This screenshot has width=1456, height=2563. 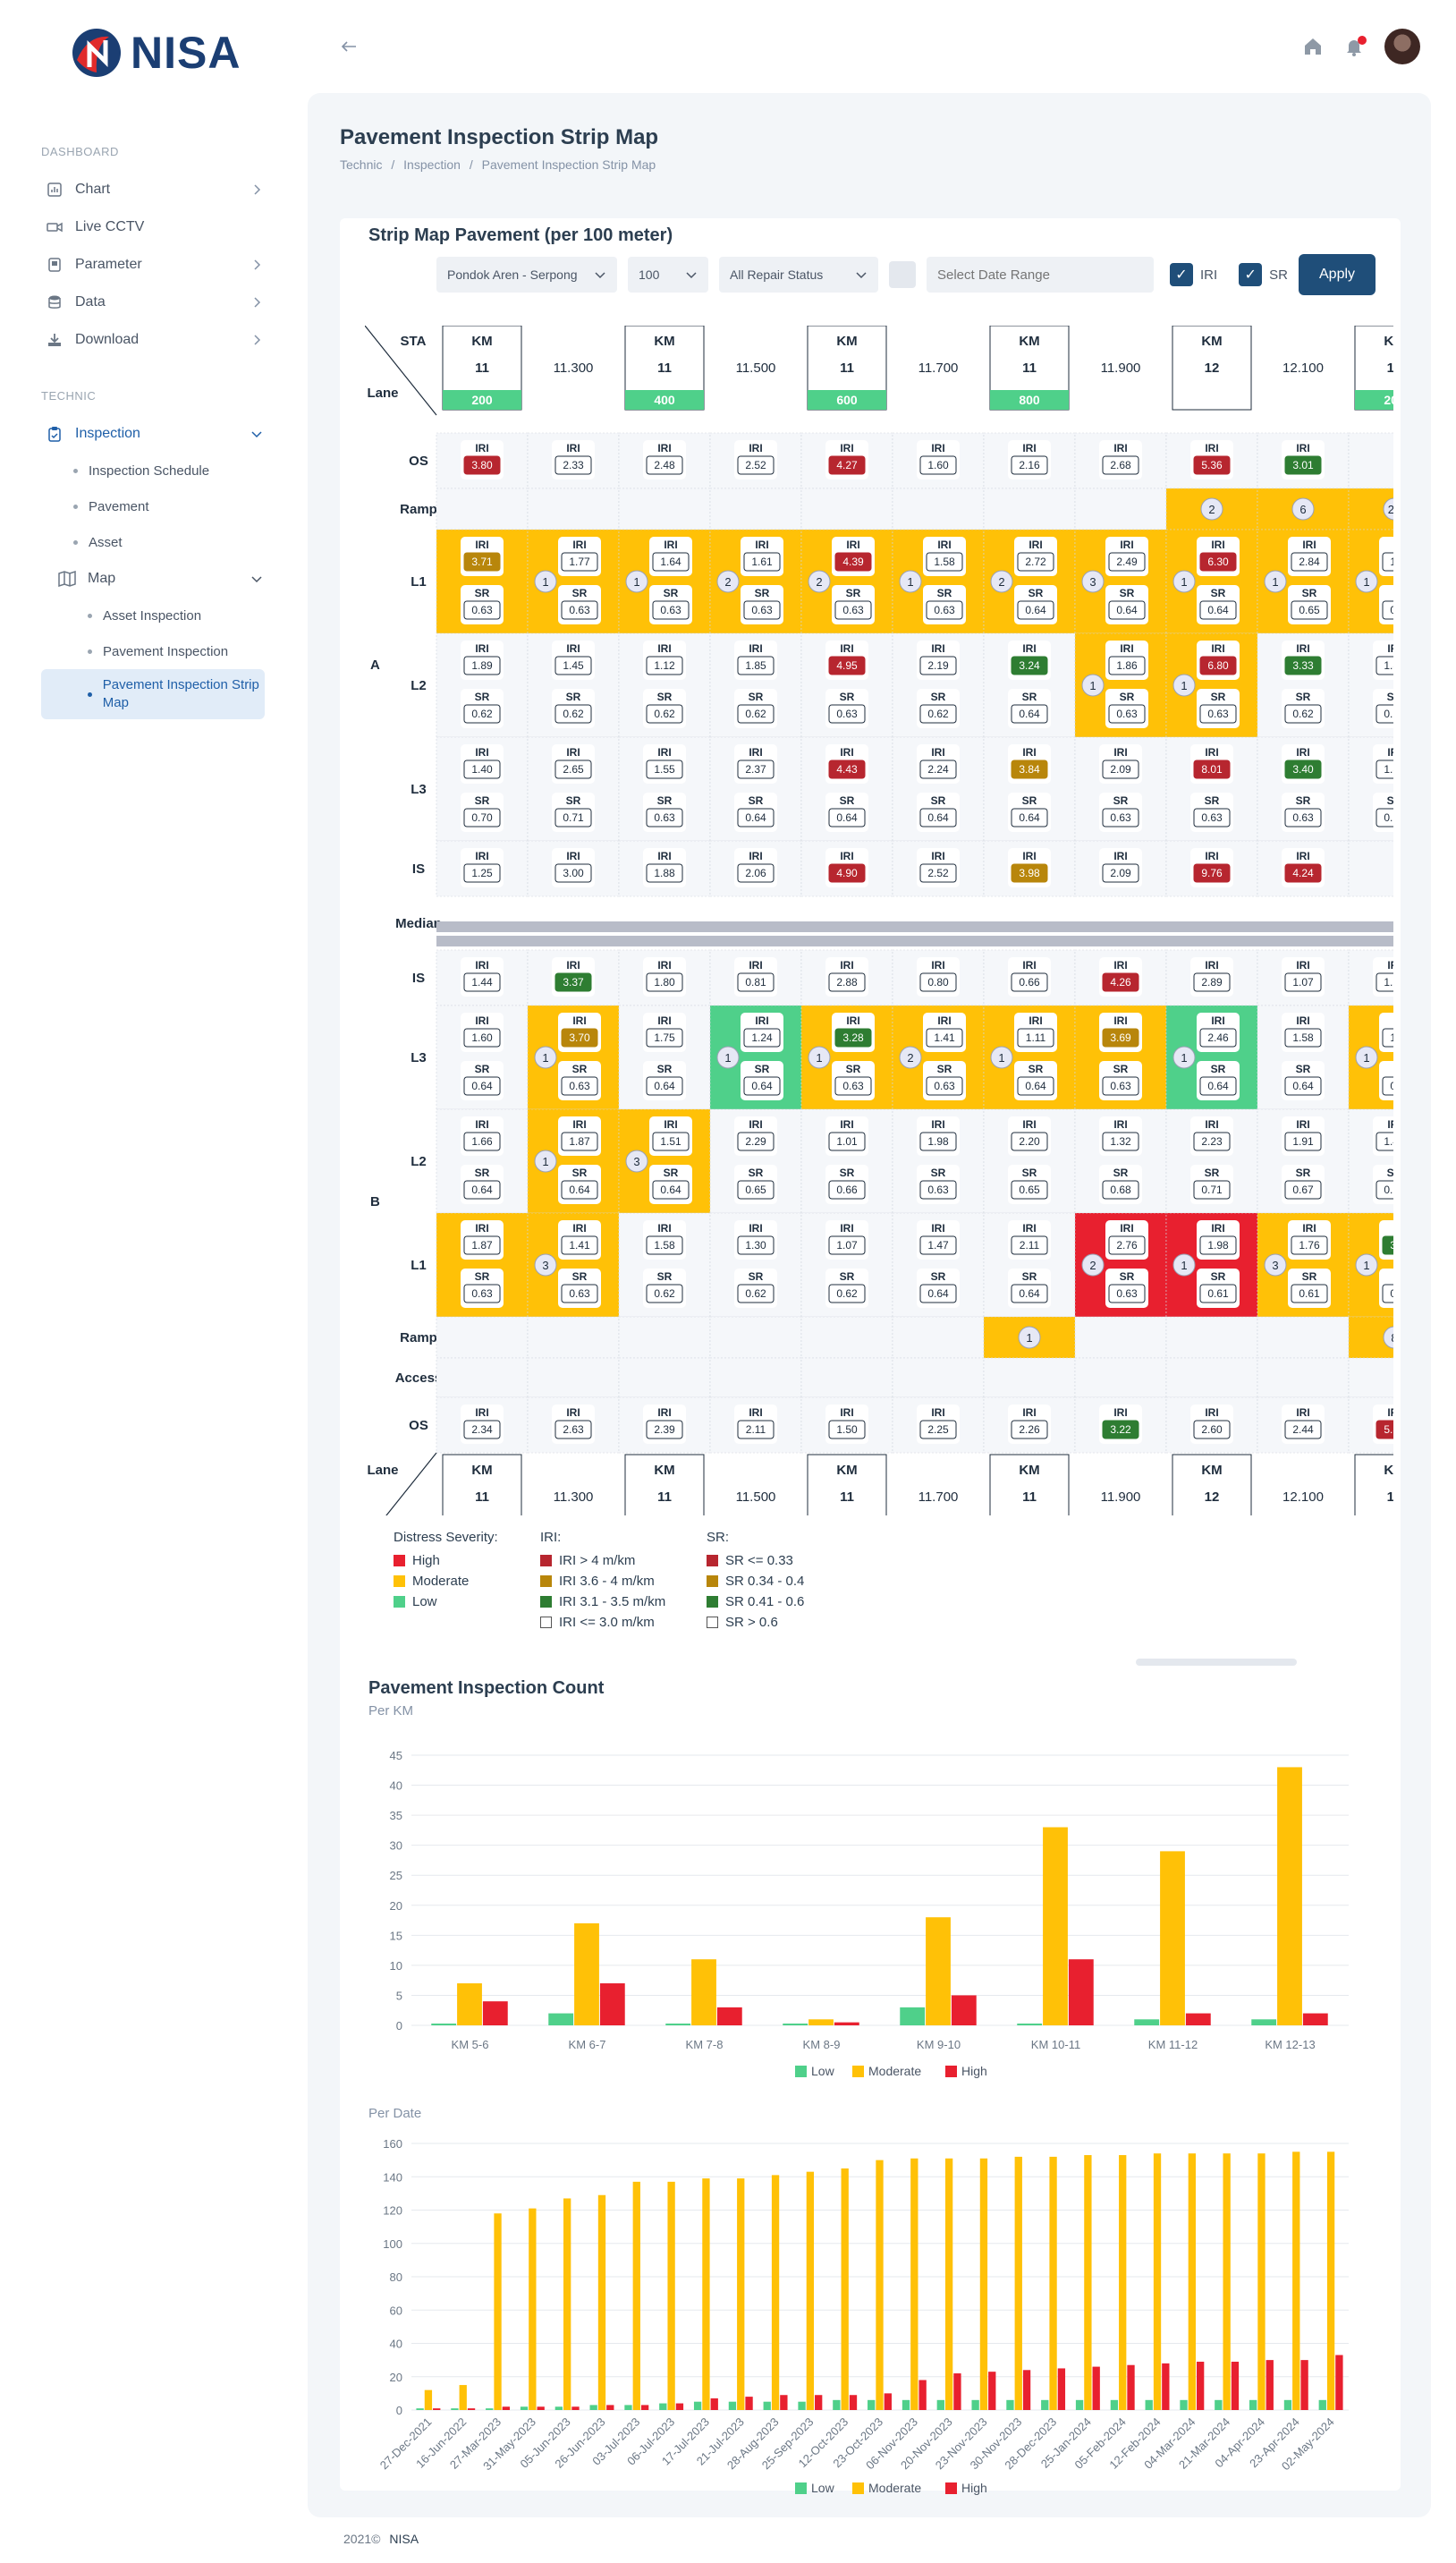 I want to click on legend-swatch, so click(x=546, y=1622).